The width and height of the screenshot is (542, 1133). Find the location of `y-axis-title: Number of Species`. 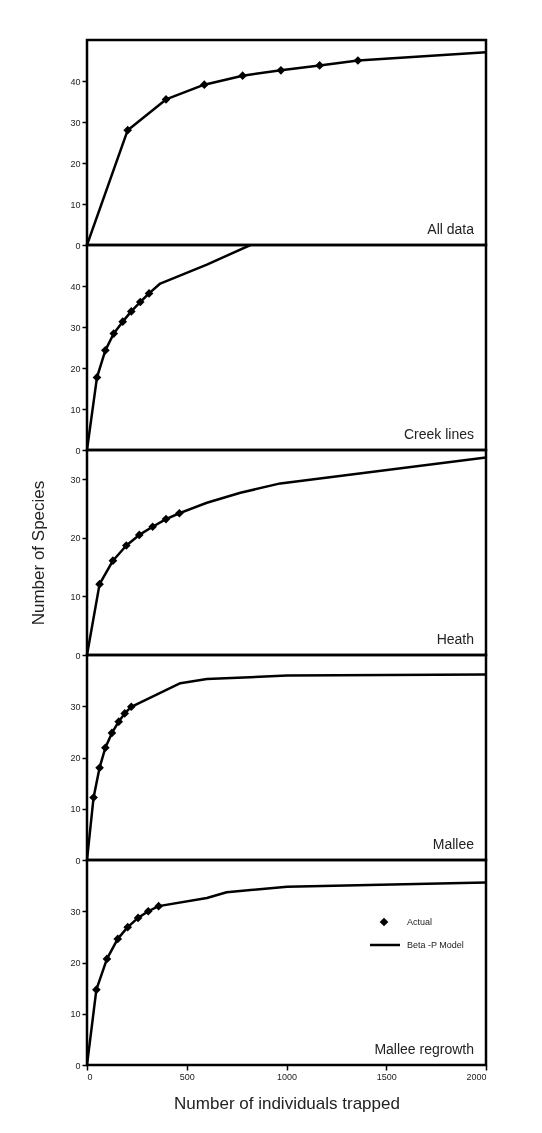

y-axis-title: Number of Species is located at coordinates (39, 553).